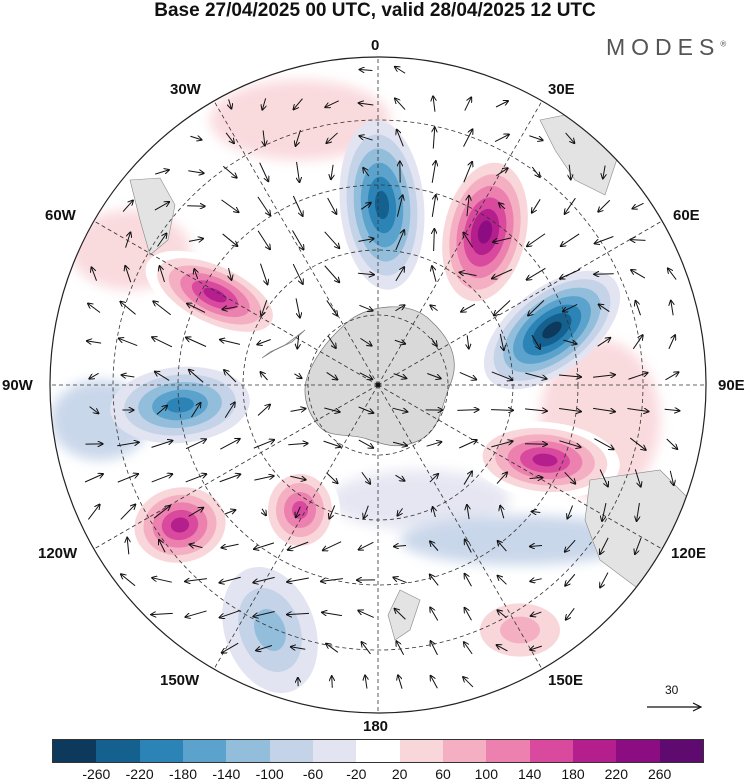  What do you see at coordinates (269, 774) in the screenshot?
I see `colorbar-tick-label: -100` at bounding box center [269, 774].